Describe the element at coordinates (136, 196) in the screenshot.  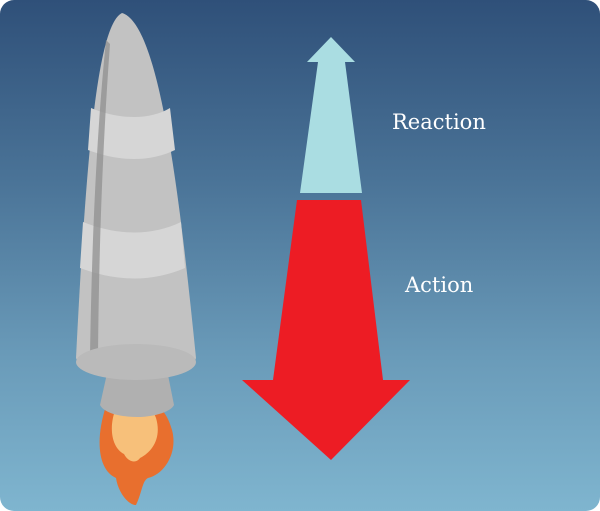
I see `rocket-icon` at that location.